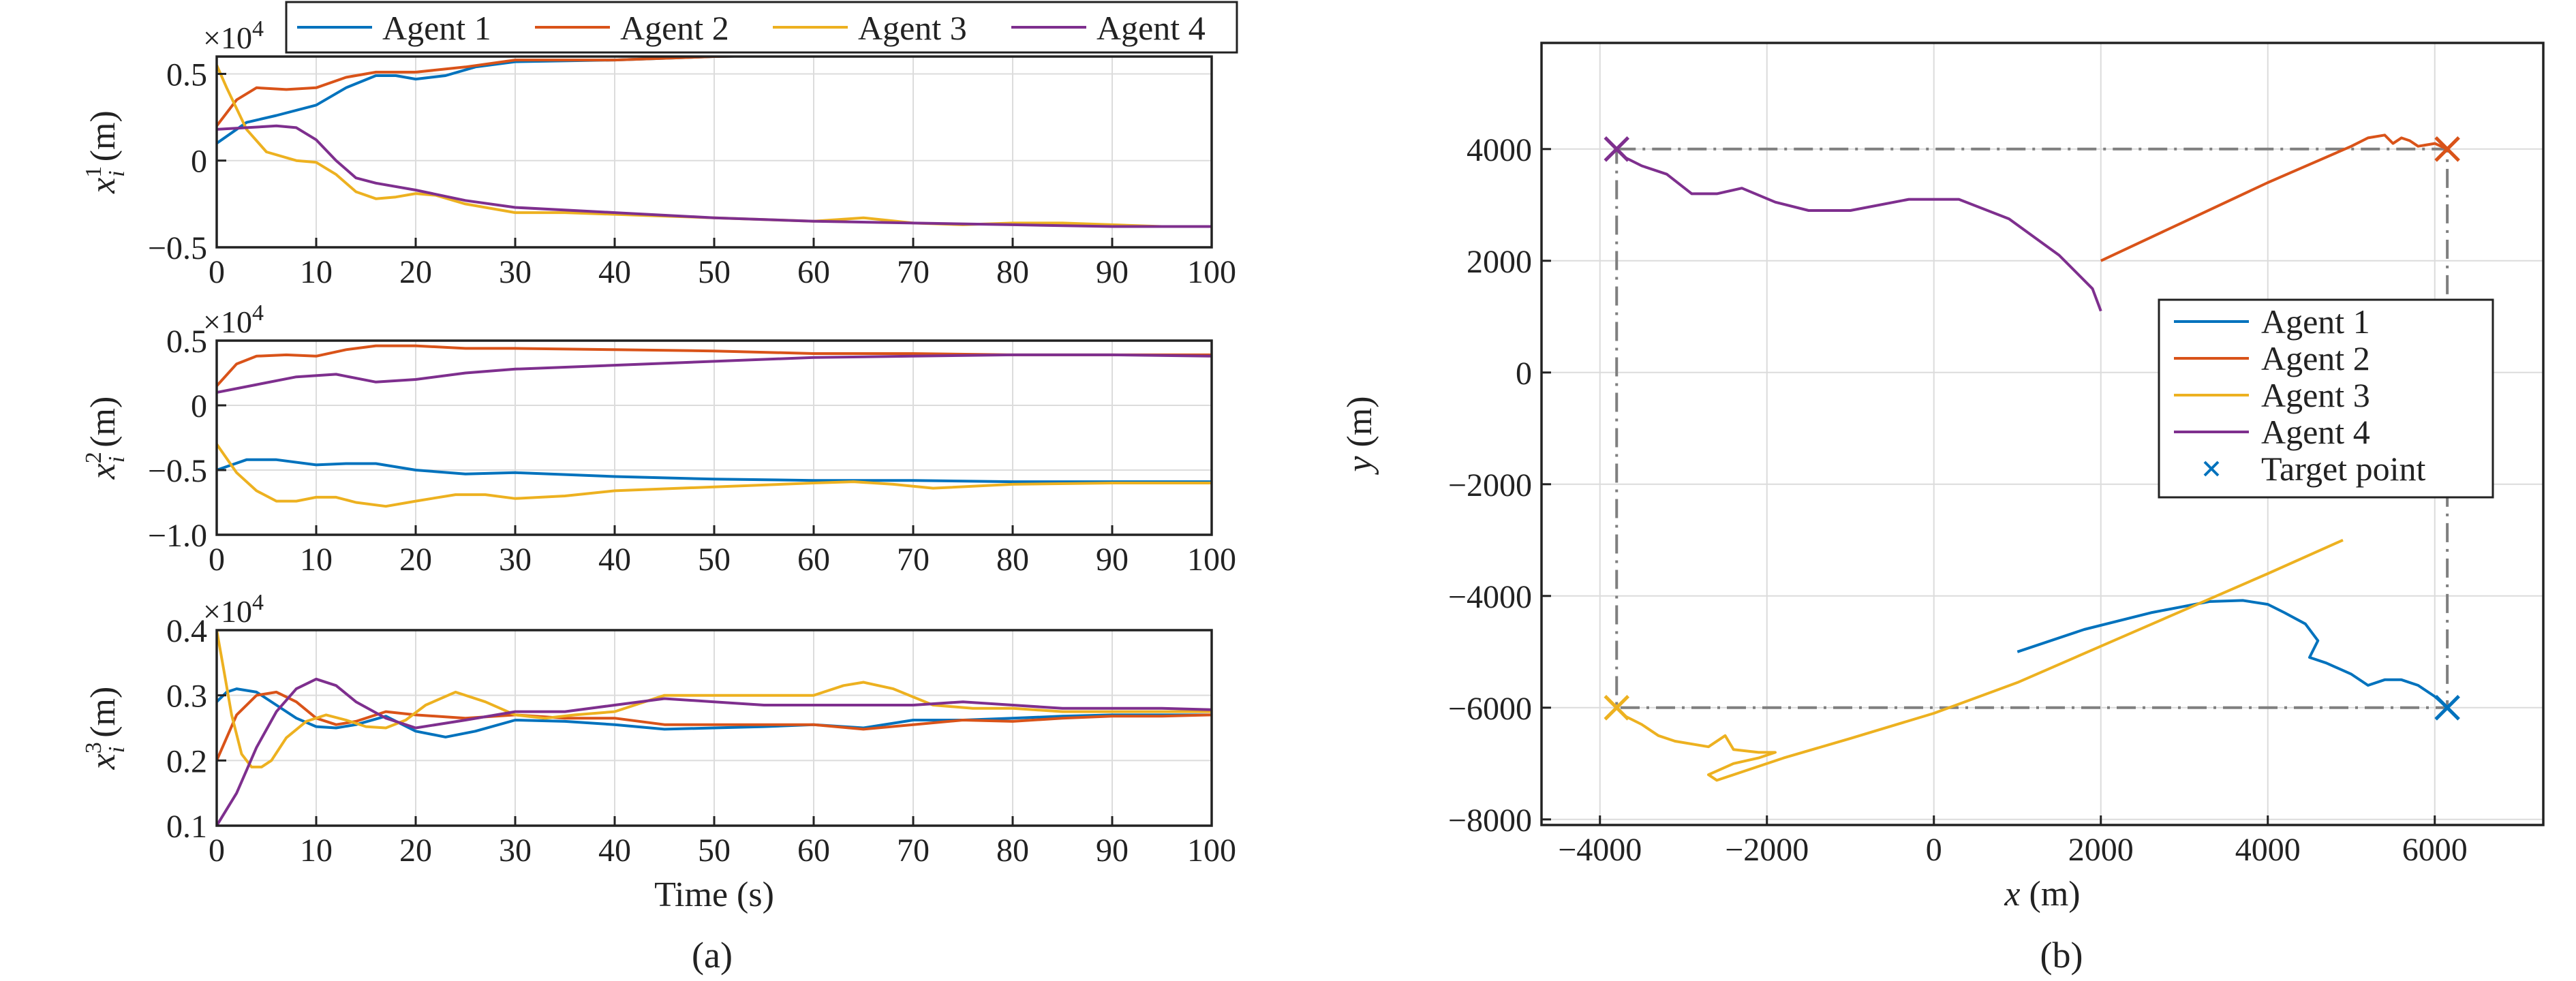  I want to click on y-tick-label: −1.0, so click(177, 536).